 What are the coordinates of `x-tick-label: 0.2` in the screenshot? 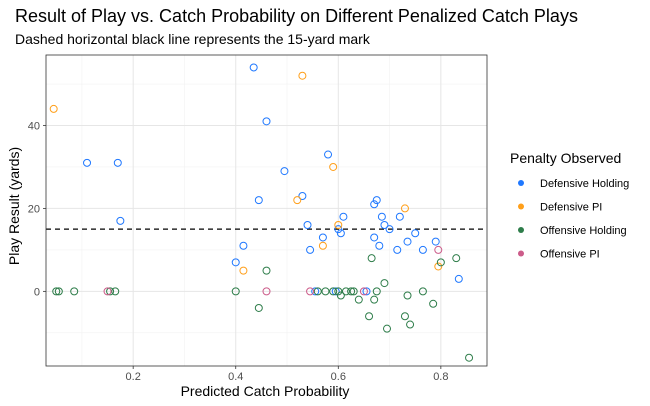 It's located at (133, 377).